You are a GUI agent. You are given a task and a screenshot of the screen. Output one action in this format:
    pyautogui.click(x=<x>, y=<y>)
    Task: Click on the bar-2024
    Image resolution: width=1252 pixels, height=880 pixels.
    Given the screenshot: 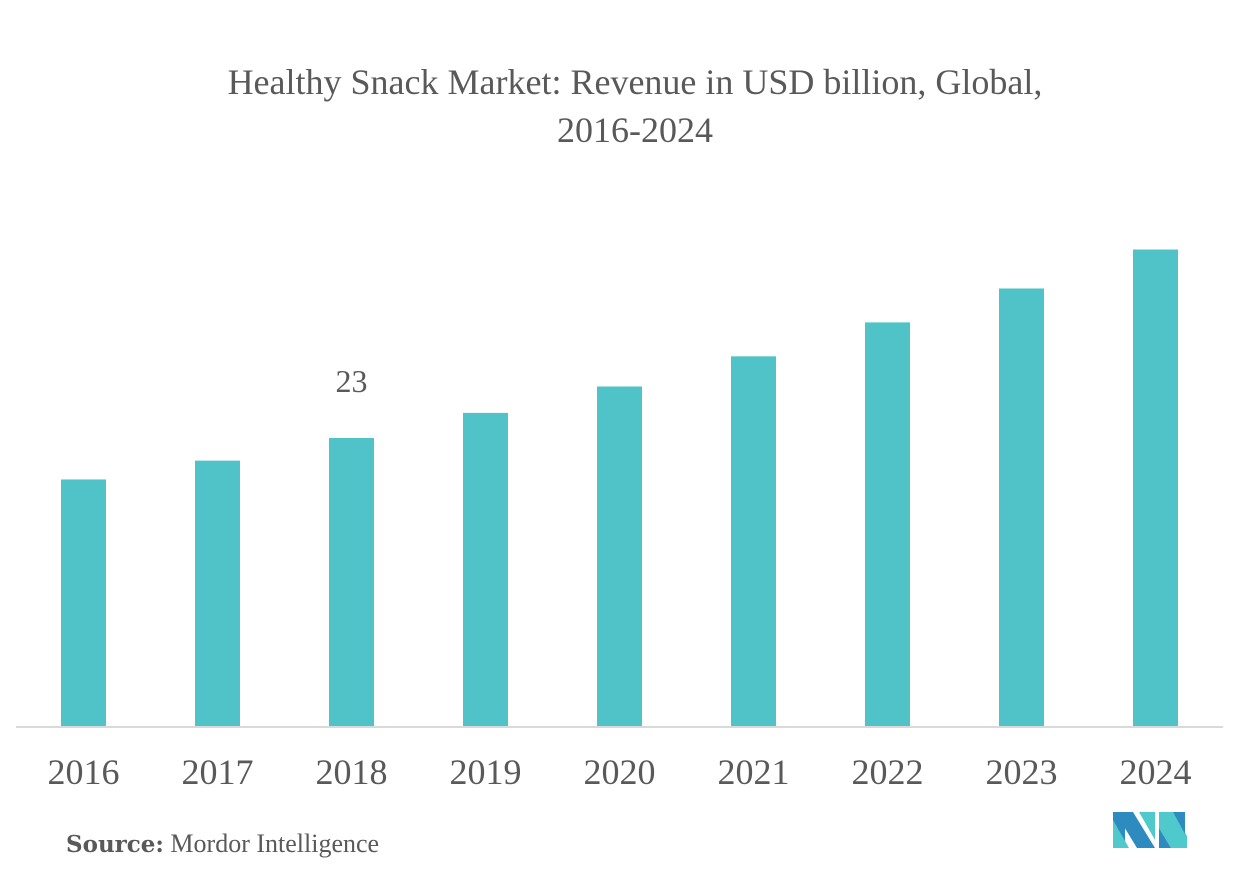 What is the action you would take?
    pyautogui.click(x=1155, y=488)
    